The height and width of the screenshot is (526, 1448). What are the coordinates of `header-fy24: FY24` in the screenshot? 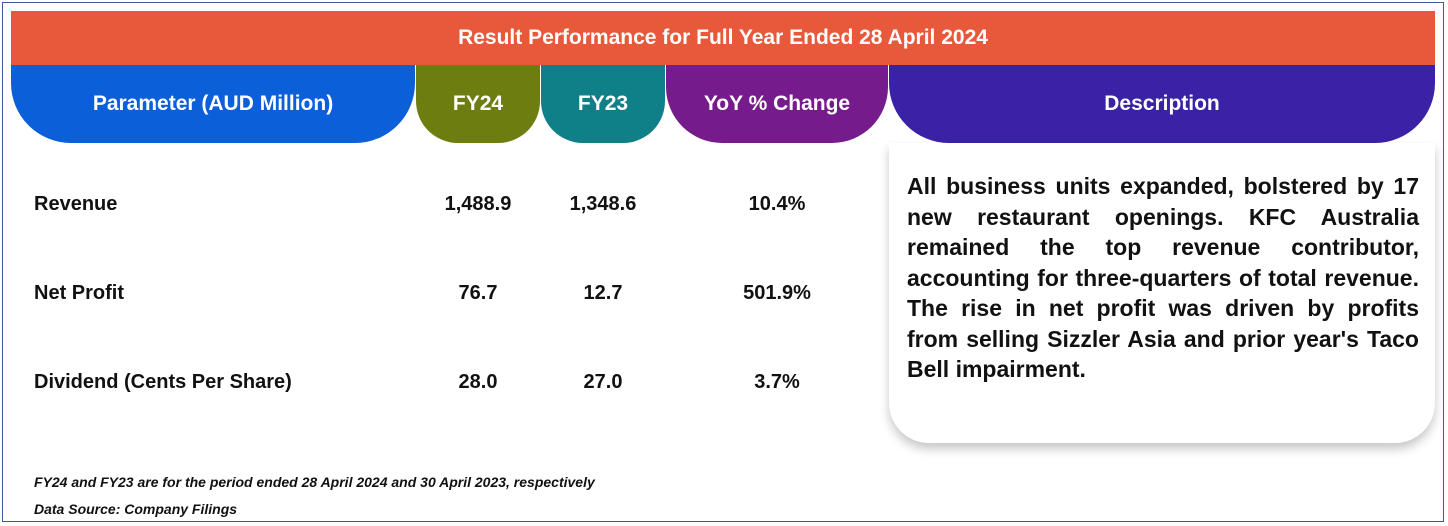 It's located at (478, 104).